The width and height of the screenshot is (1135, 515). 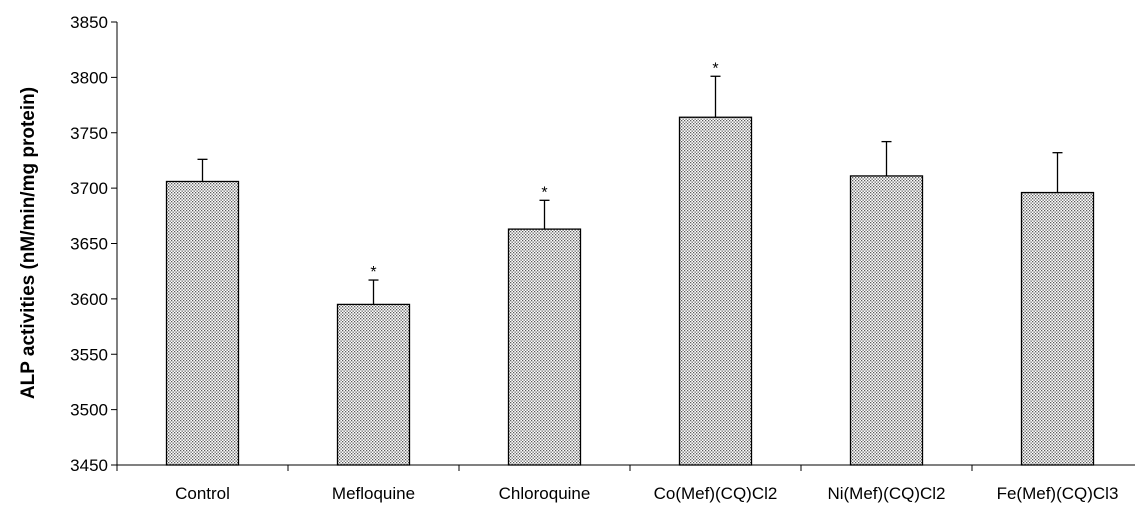 I want to click on y-tick-label: 3600, so click(x=89, y=299).